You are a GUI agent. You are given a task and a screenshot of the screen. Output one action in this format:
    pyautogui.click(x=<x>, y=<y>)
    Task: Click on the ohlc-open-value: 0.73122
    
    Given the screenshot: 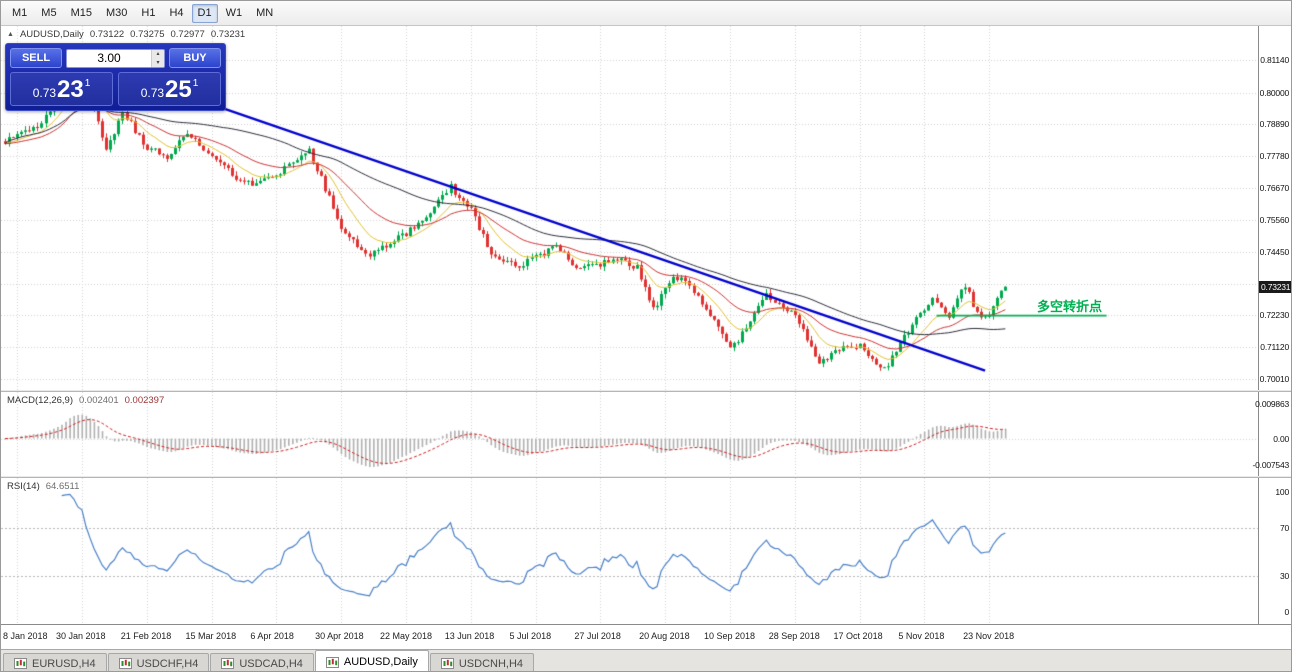 What is the action you would take?
    pyautogui.click(x=107, y=34)
    